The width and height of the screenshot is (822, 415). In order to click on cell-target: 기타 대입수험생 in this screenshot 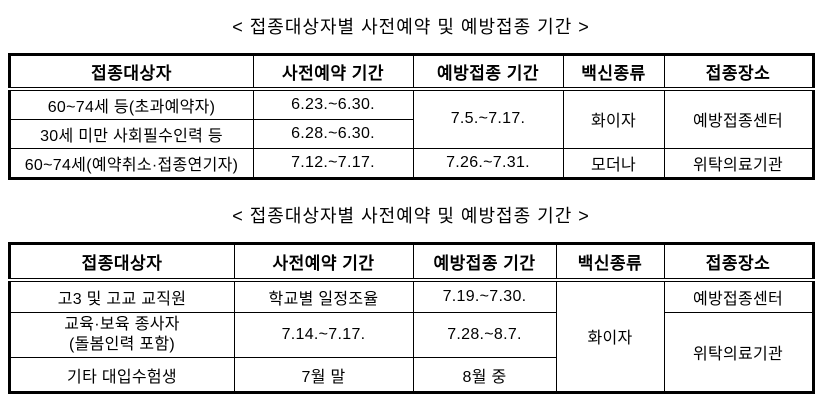, I will do `click(121, 375)`.